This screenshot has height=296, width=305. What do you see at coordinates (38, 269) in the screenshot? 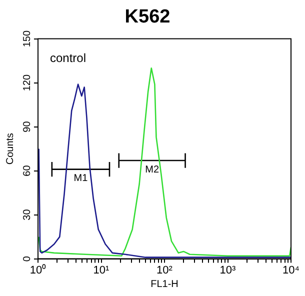
I see `x-tick-label: 10⁰` at bounding box center [38, 269].